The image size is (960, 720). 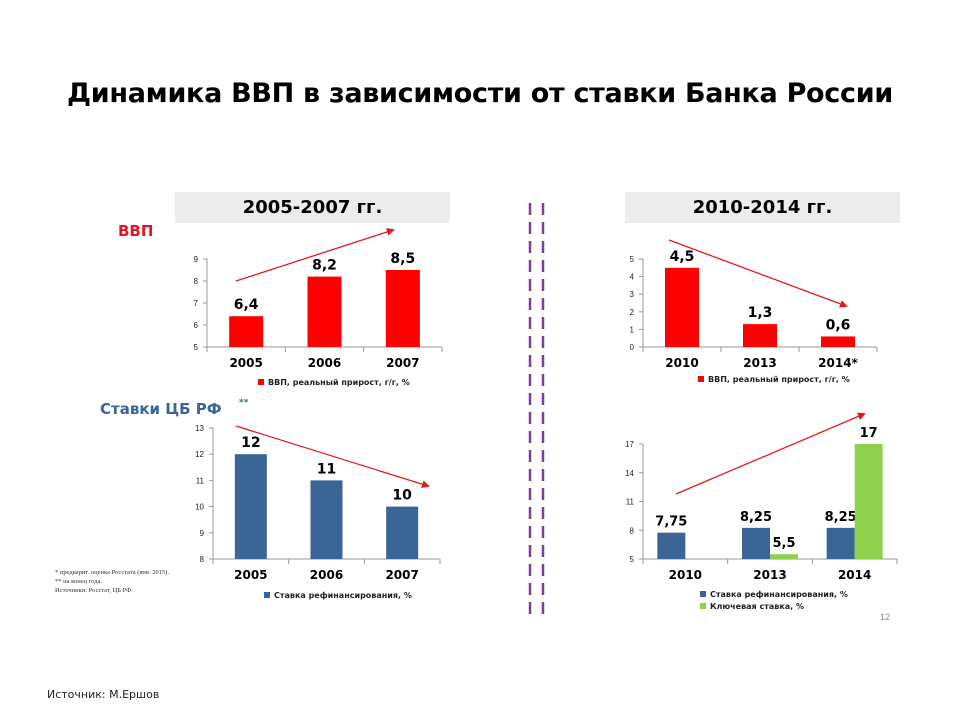 I want to click on data-label: 12, so click(x=250, y=443).